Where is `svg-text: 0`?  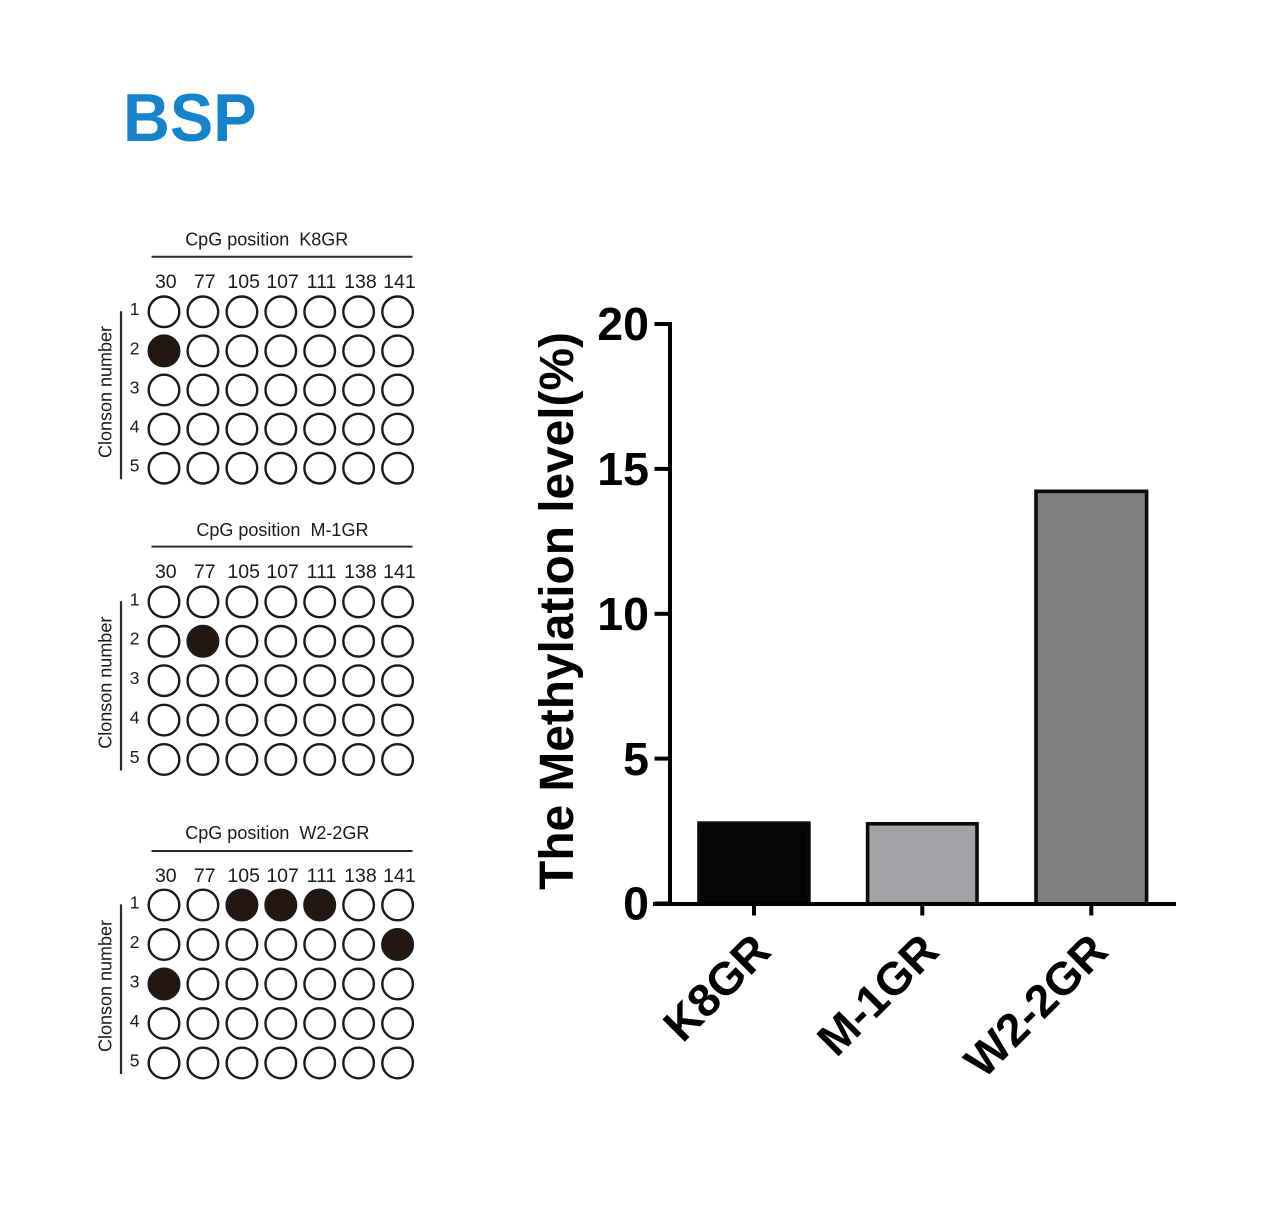 svg-text: 0 is located at coordinates (636, 904).